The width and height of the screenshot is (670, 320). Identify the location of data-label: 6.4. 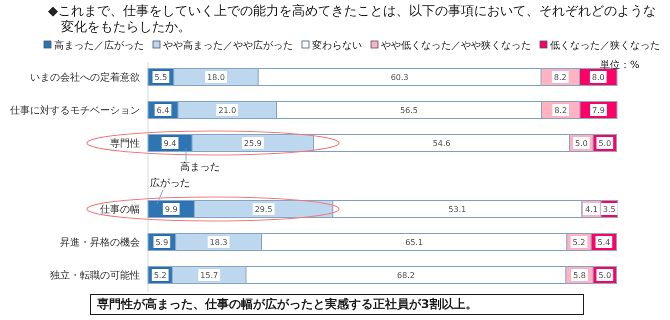
(163, 110).